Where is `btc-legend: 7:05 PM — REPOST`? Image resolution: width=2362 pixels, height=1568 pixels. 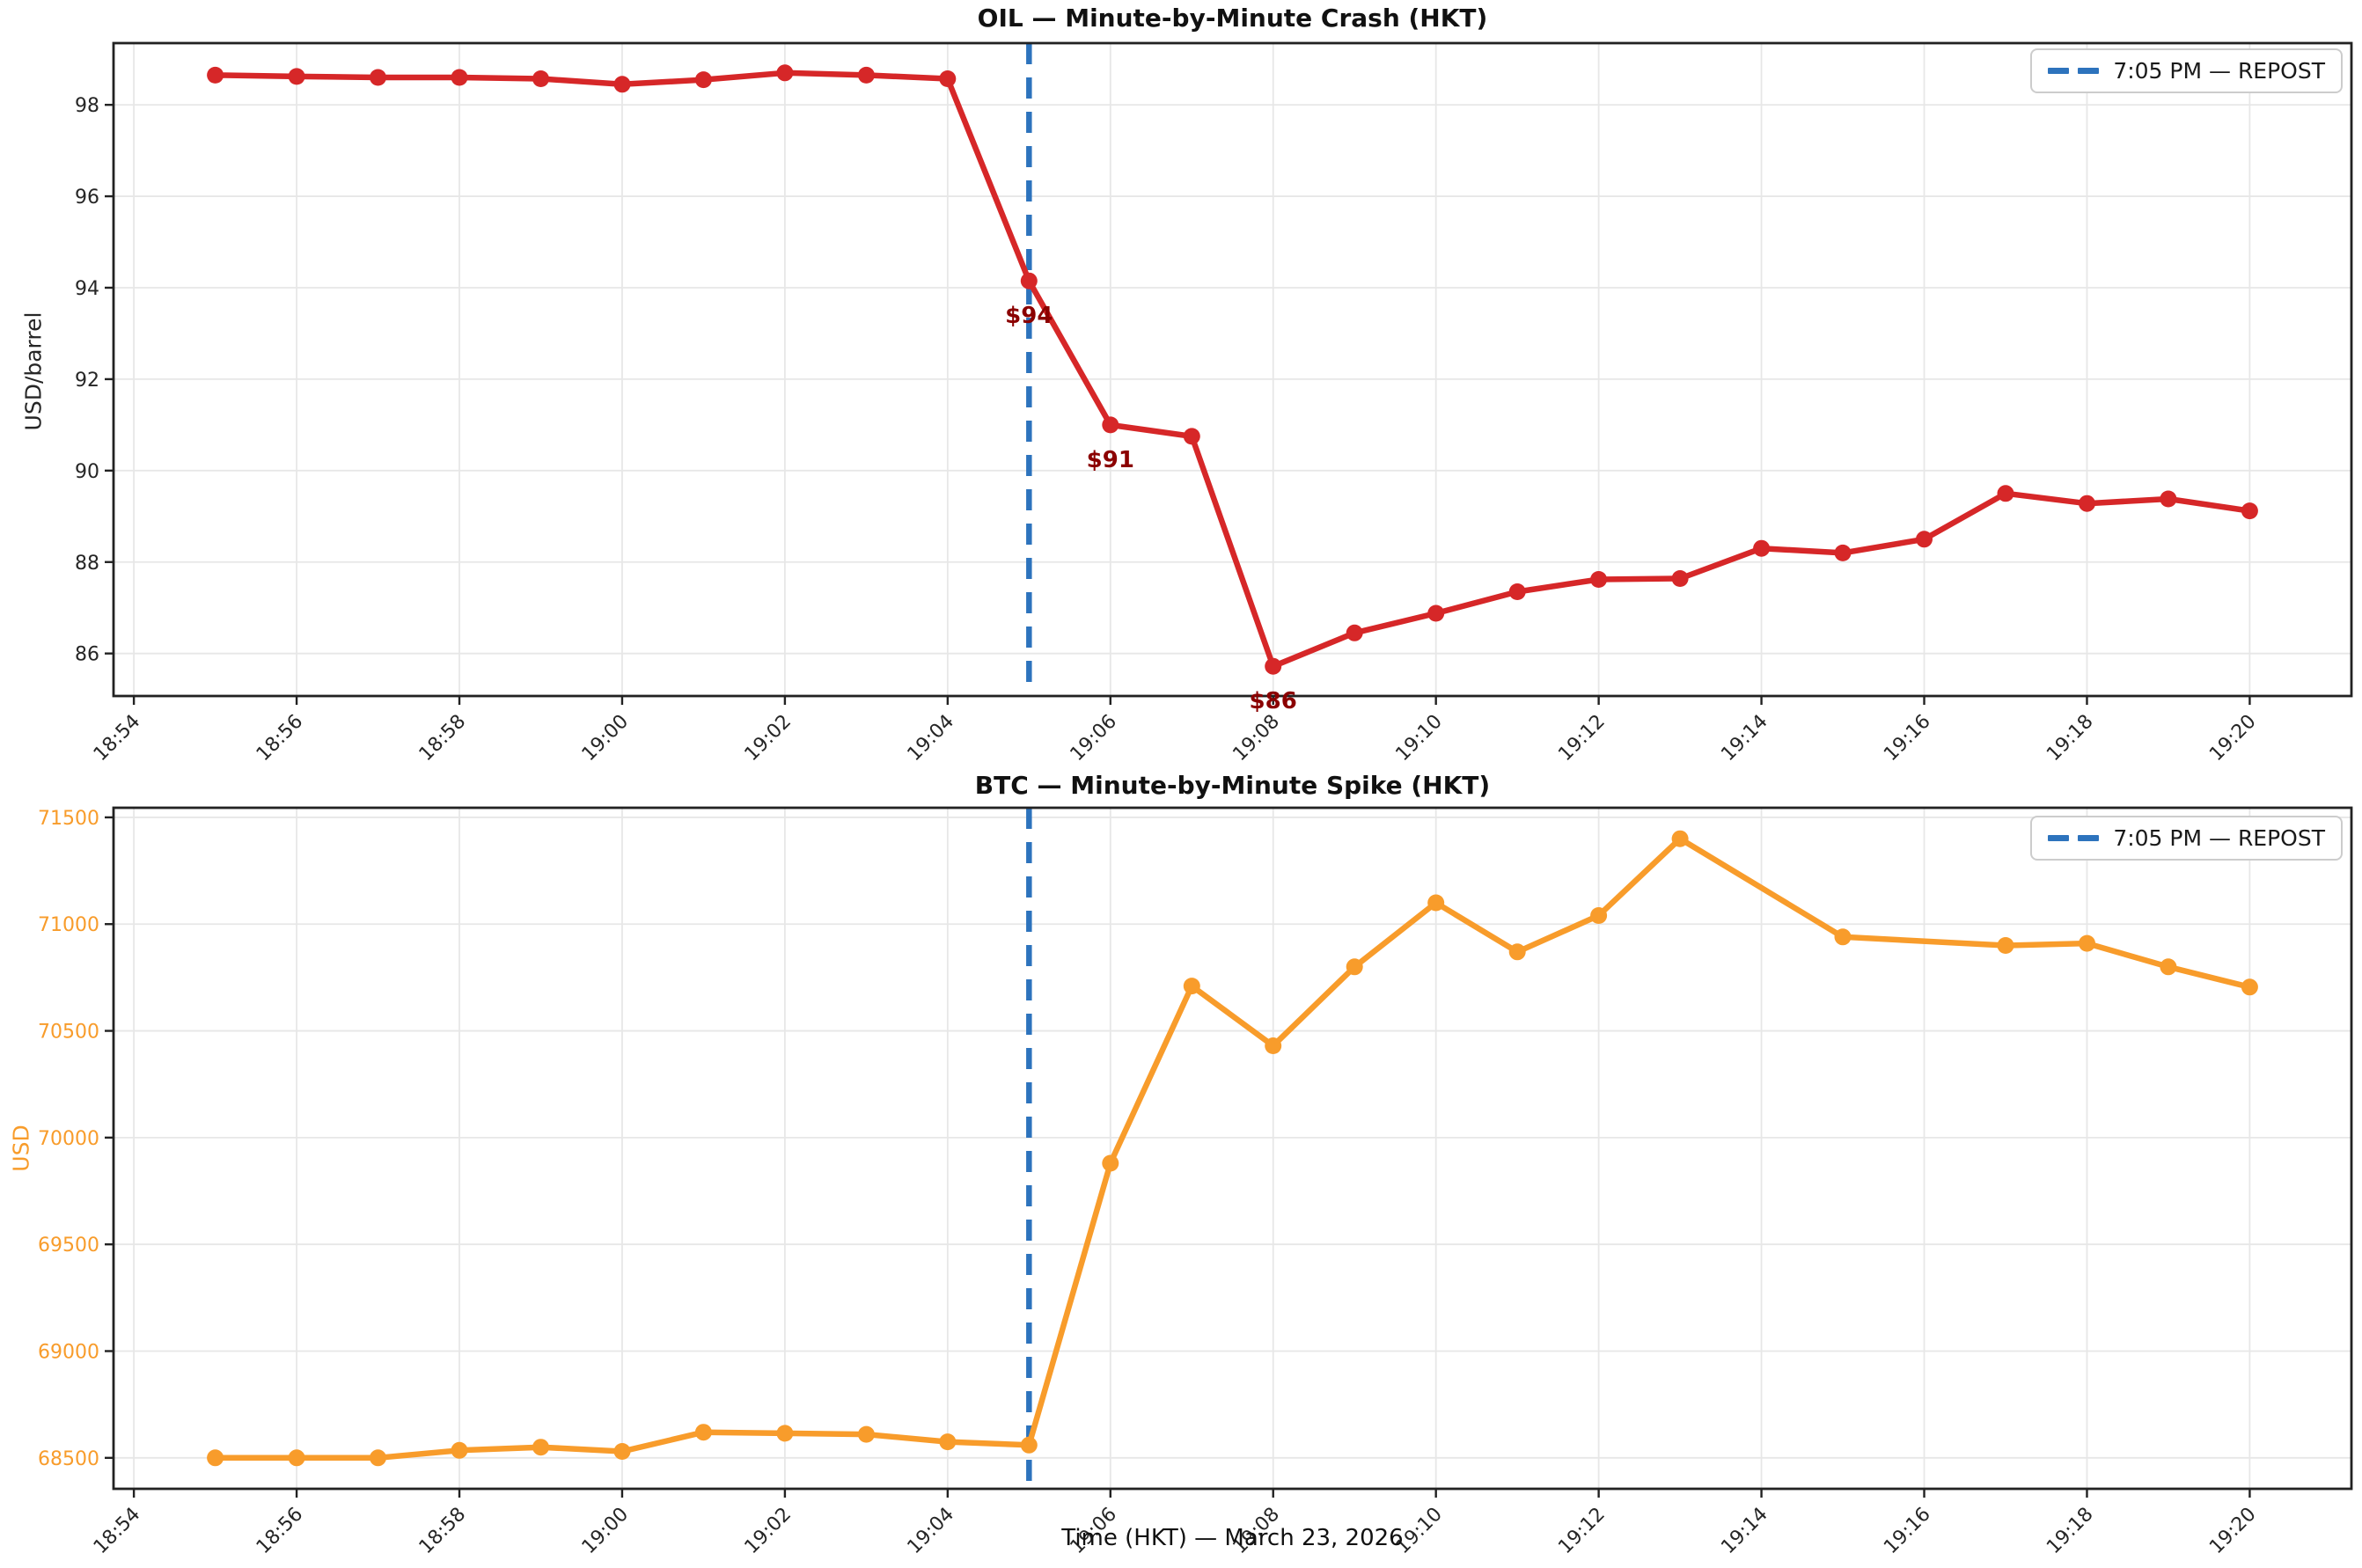
btc-legend: 7:05 PM — REPOST is located at coordinates (2186, 838).